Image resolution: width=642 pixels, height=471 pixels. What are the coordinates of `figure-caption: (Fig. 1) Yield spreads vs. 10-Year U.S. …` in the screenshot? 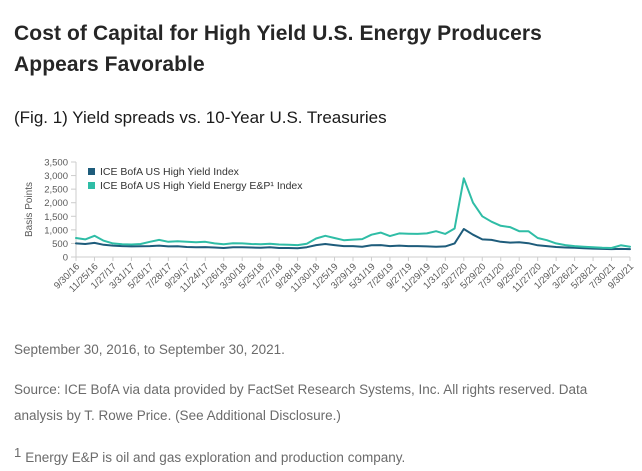 It's located at (200, 117).